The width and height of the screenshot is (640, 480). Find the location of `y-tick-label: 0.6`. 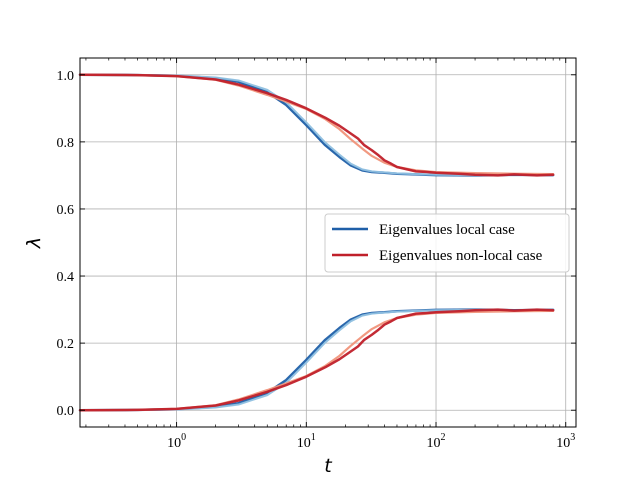

y-tick-label: 0.6 is located at coordinates (66, 210).